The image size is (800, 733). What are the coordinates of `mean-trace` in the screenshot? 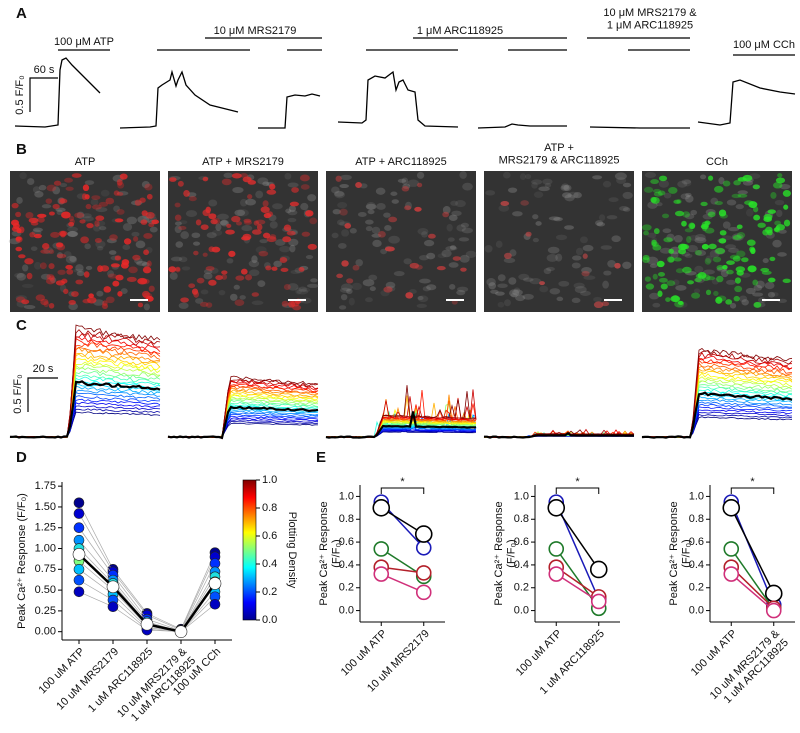 It's located at (559, 435).